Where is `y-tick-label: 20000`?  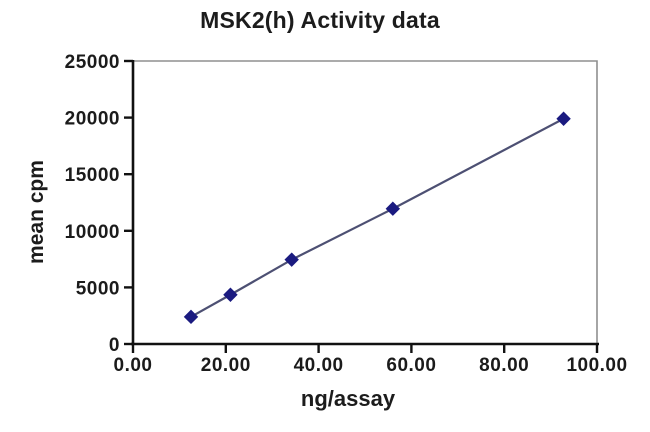 y-tick-label: 20000 is located at coordinates (92, 119).